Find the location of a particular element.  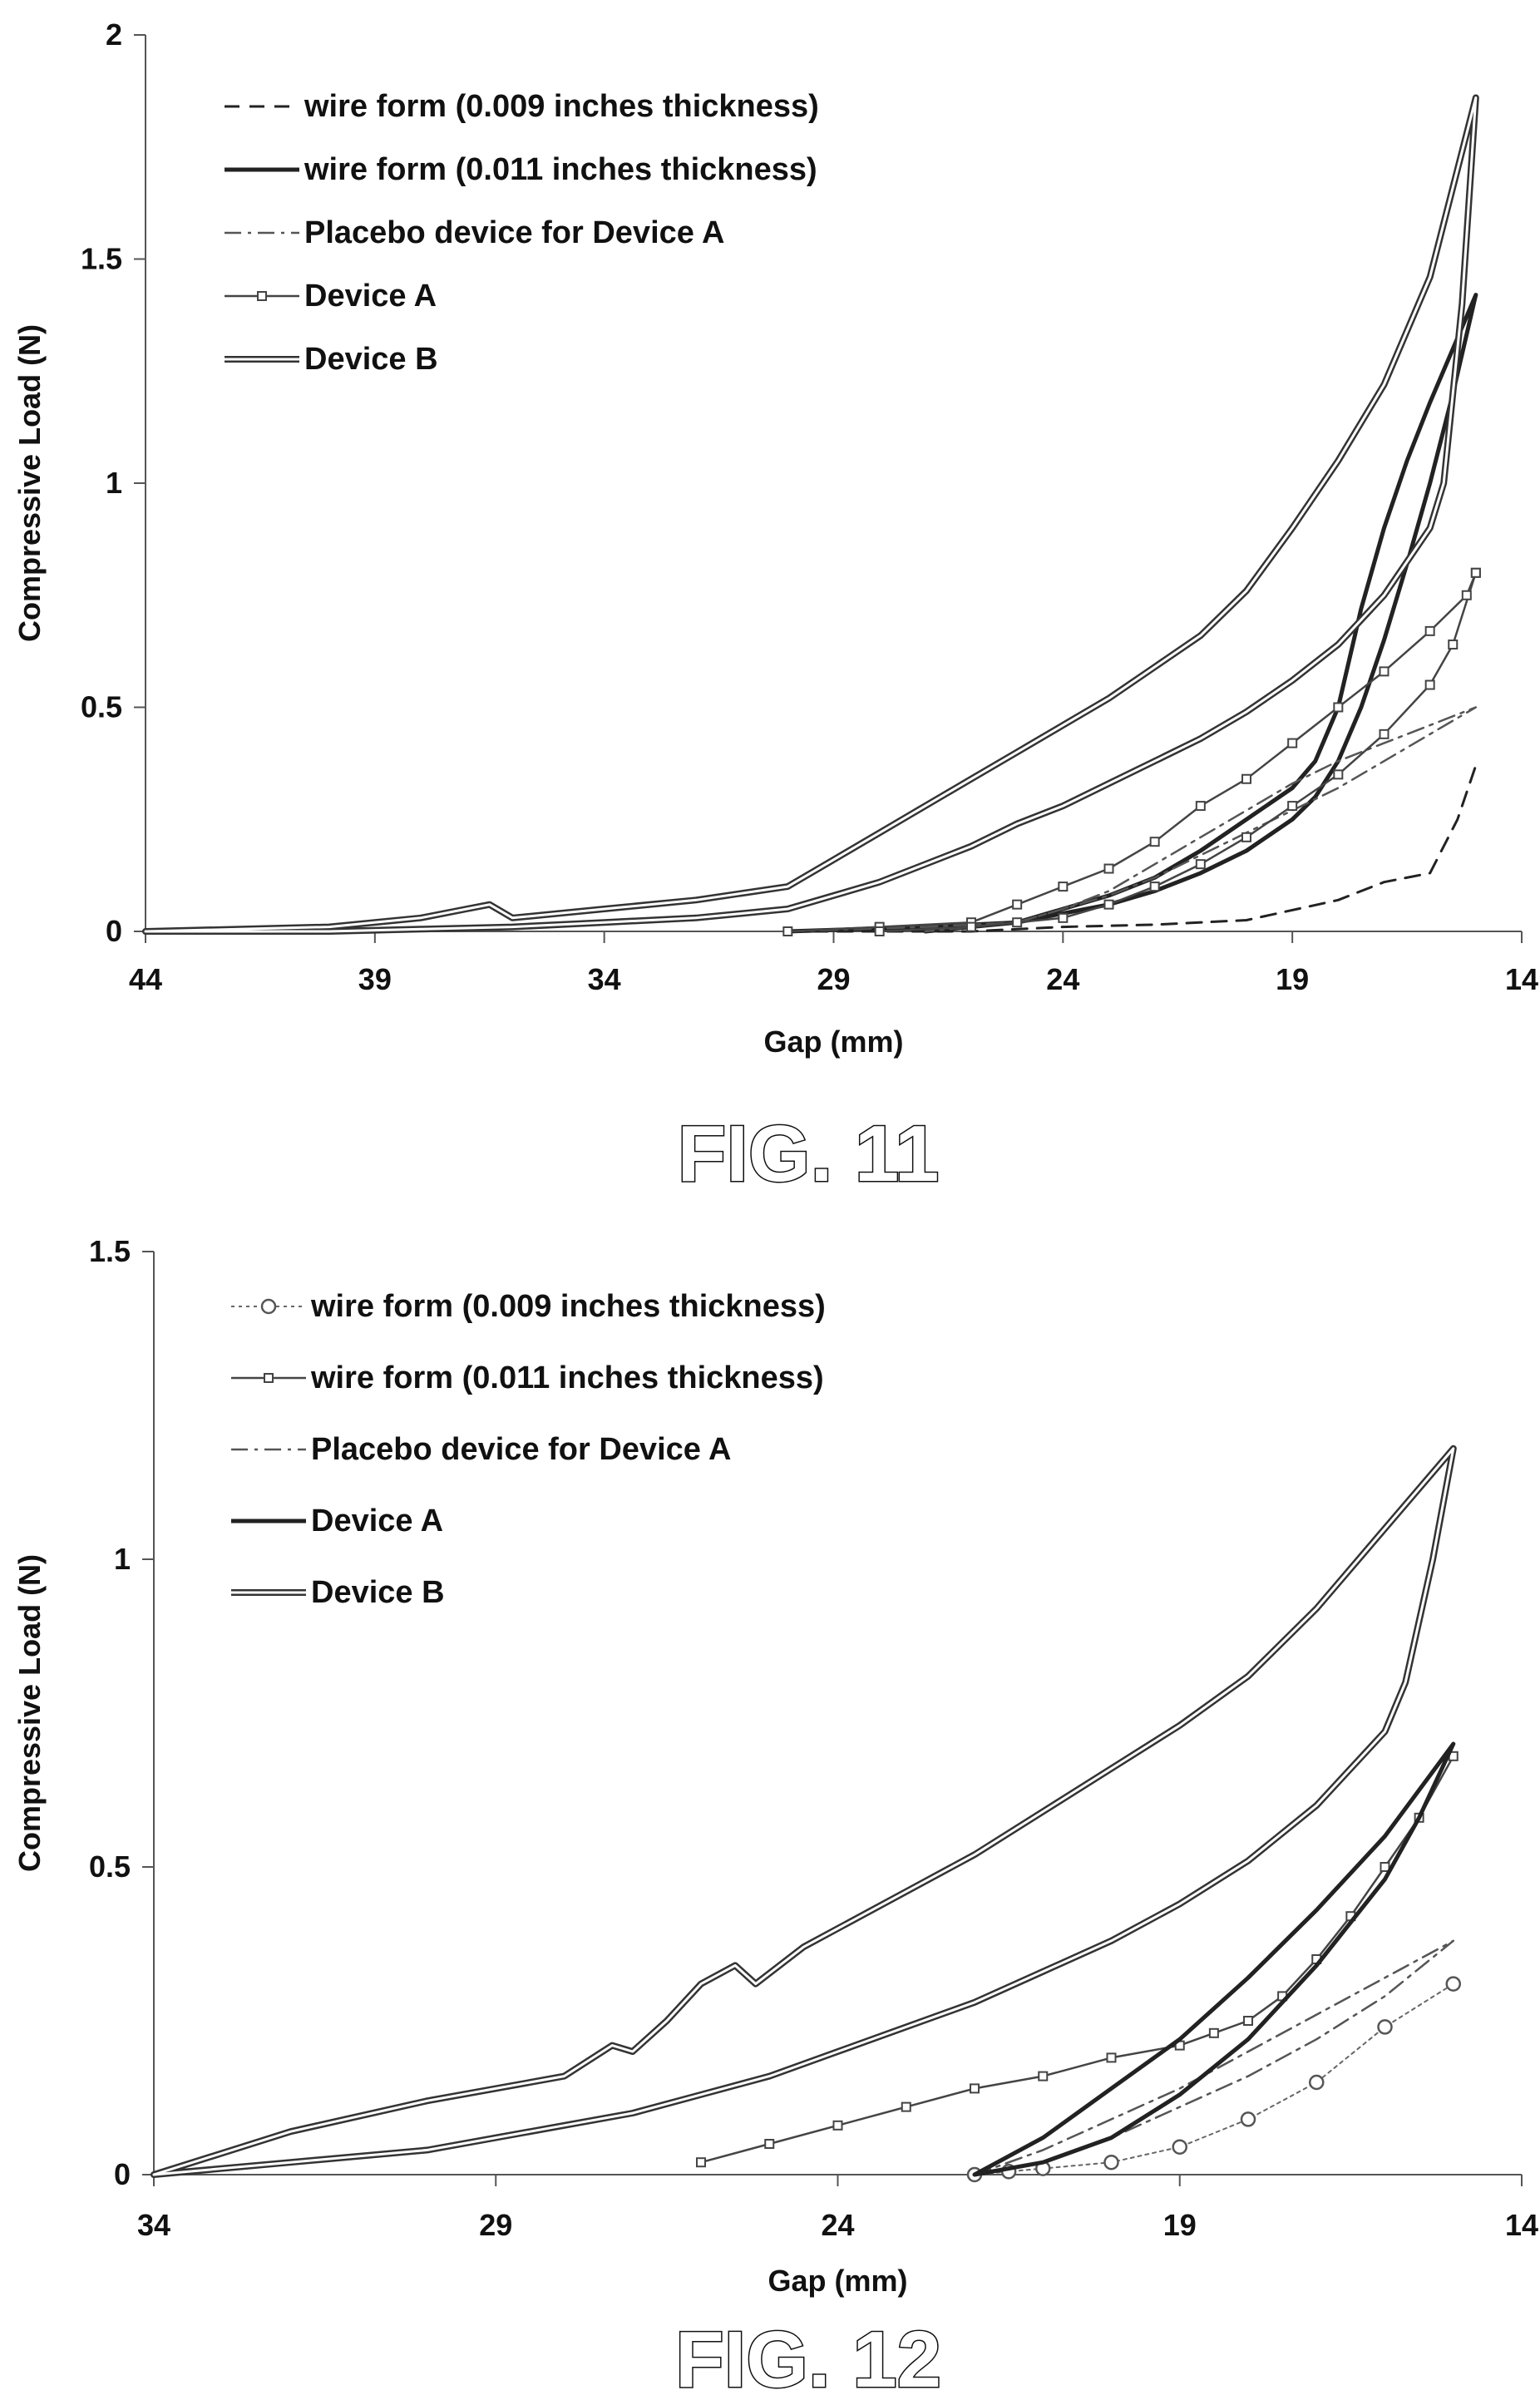

series-wire-form-0-009-inches-thickness is located at coordinates (1132, 849).